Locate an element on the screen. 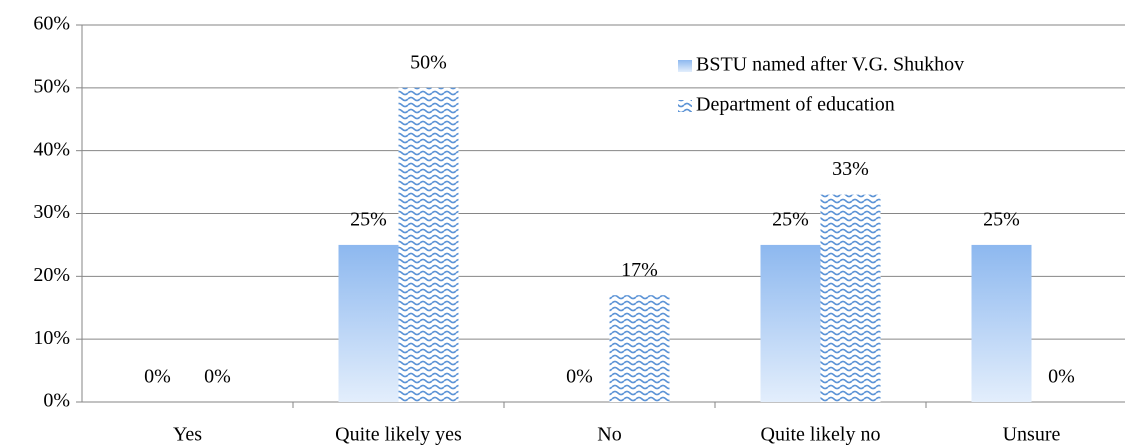 The image size is (1125, 446). legend-label: BSTU named after V.G. Shukhov is located at coordinates (830, 65).